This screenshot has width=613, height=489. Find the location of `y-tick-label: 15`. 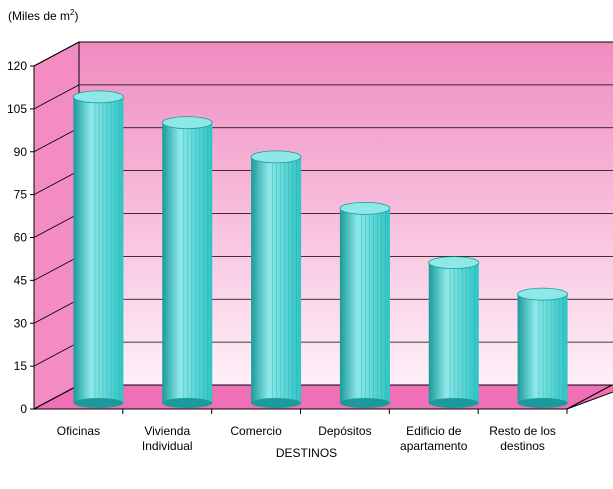

y-tick-label: 15 is located at coordinates (21, 366).